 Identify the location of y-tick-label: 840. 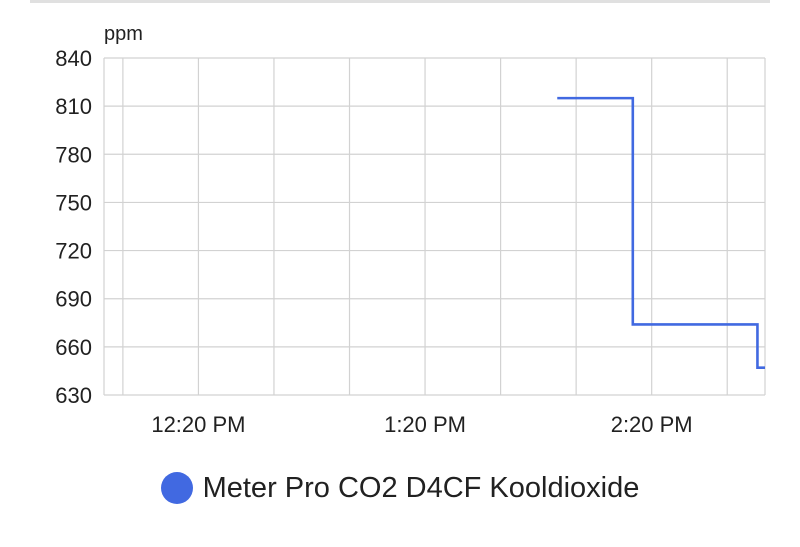
(73, 58).